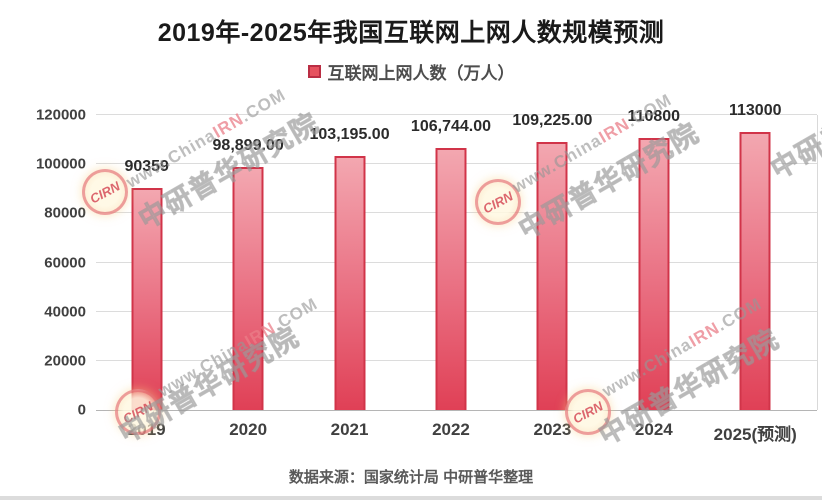 The image size is (822, 500). What do you see at coordinates (552, 120) in the screenshot?
I see `bar-value-label: 109,225.00` at bounding box center [552, 120].